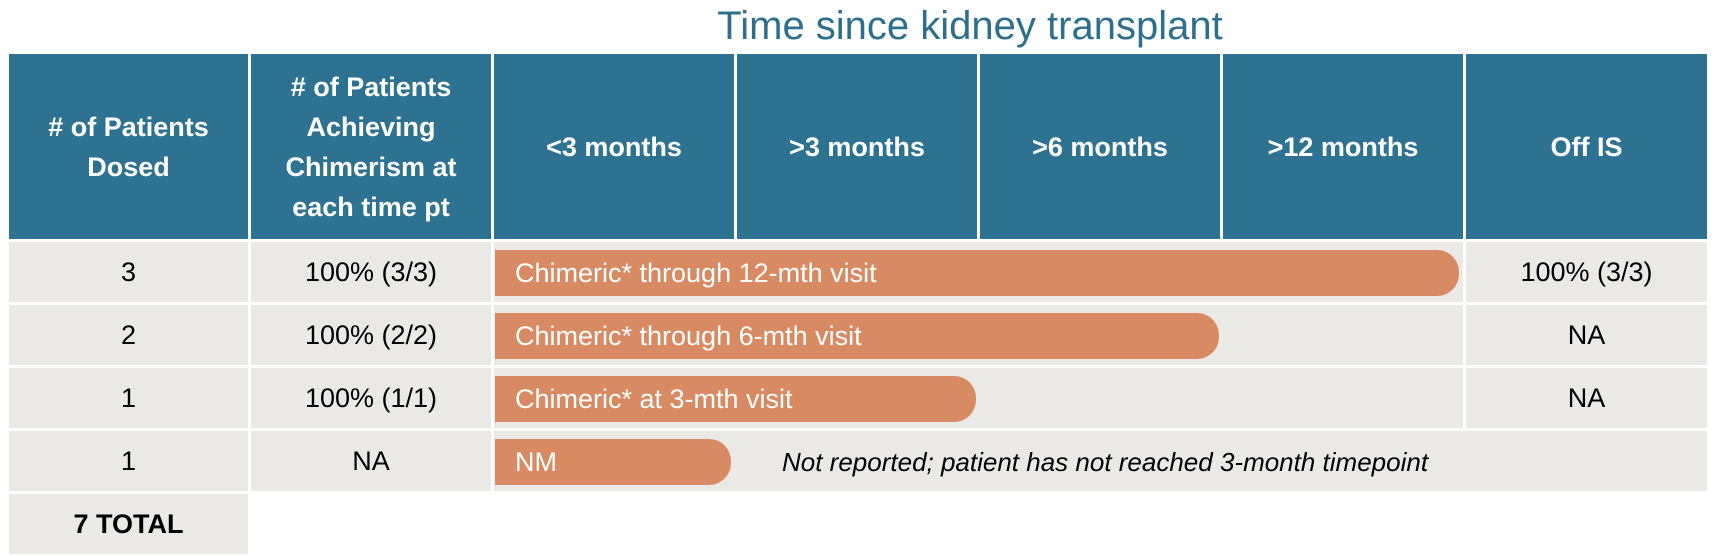 The height and width of the screenshot is (556, 1724). Describe the element at coordinates (857, 146) in the screenshot. I see `header-gt3-months: >3 months` at that location.